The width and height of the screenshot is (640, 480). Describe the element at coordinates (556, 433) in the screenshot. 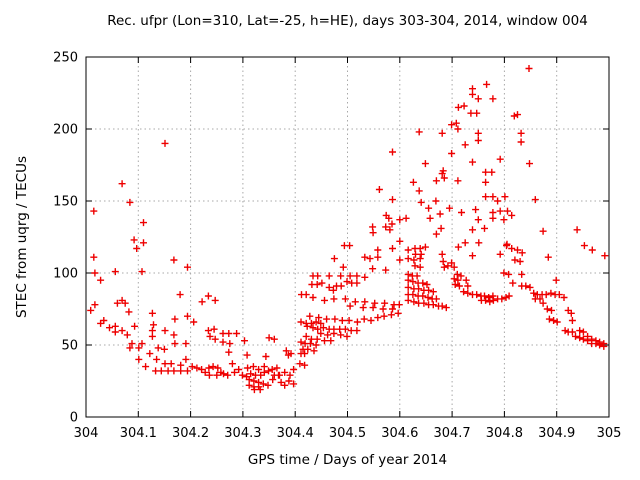

I see `x-tick-label: 304.9` at that location.